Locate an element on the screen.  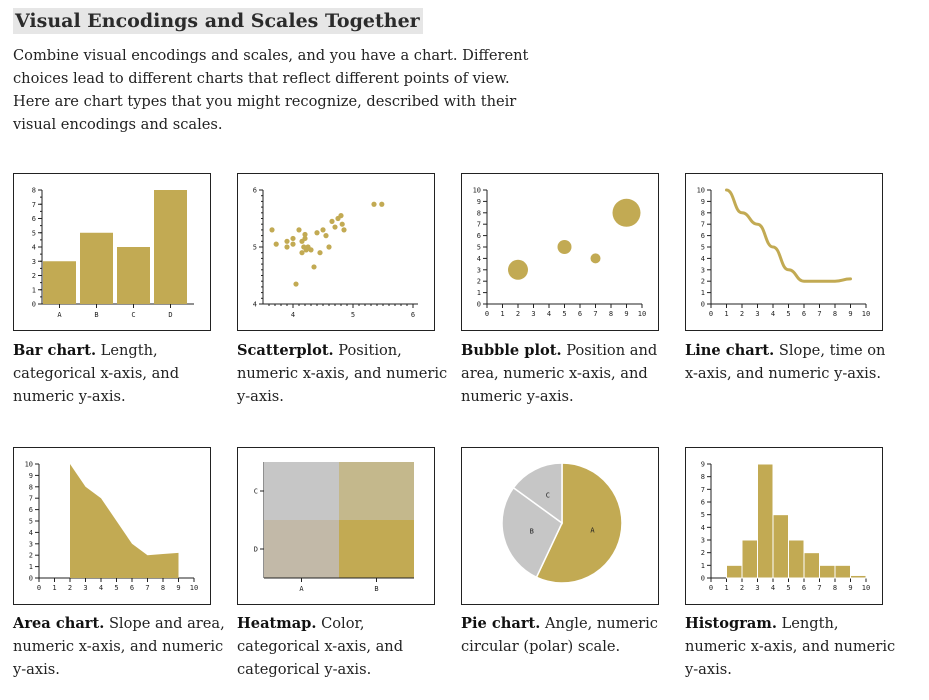
bubble-chart: 0 1 2 3 4 5 6 7 8 9 10 0 1 2 3 4 5 6 7 8 9 10 is located at coordinates (560, 253).